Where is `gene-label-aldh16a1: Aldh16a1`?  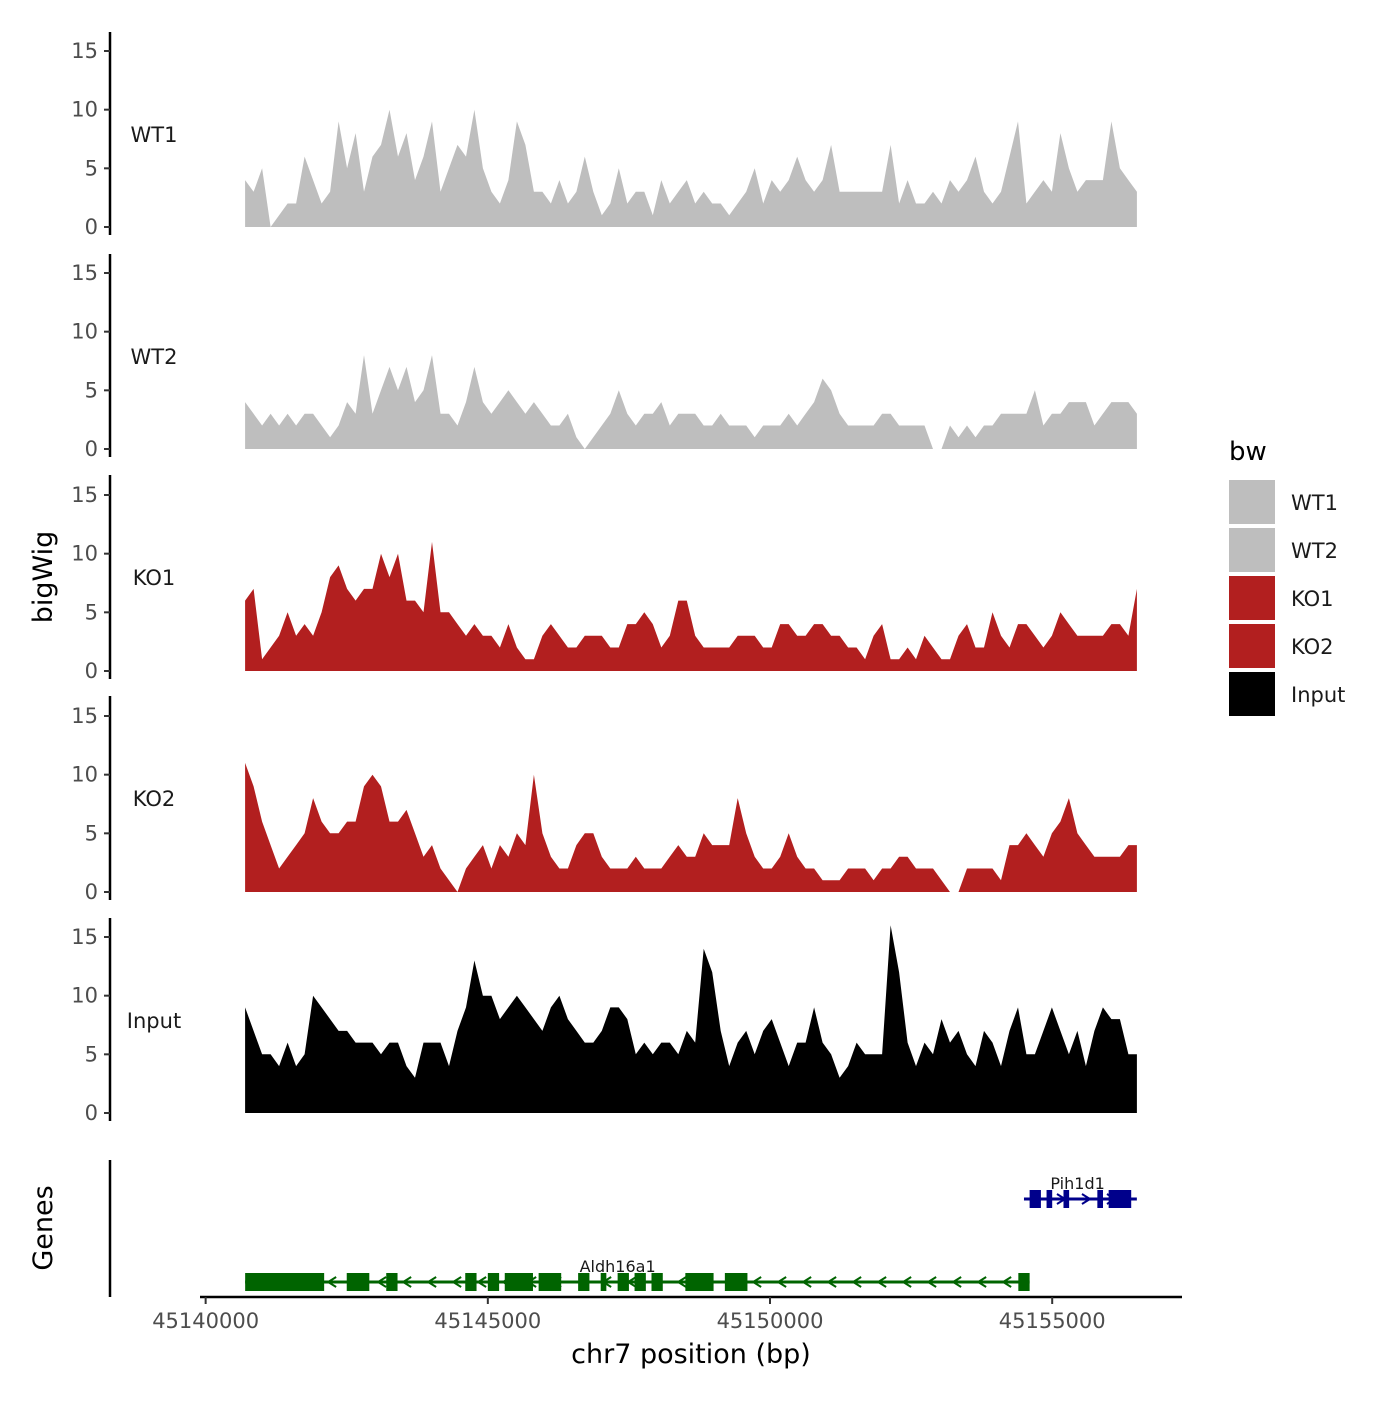 gene-label-aldh16a1: Aldh16a1 is located at coordinates (618, 1266).